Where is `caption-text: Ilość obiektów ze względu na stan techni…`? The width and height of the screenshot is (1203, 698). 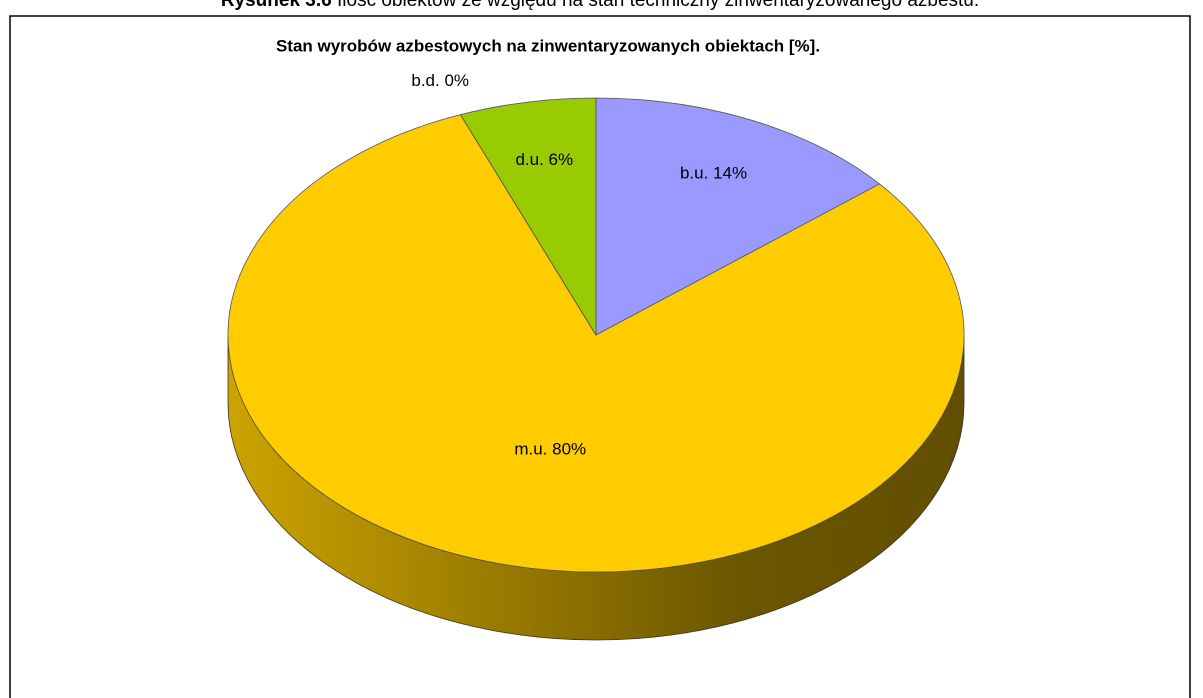 caption-text: Ilość obiektów ze względu na stan techni… is located at coordinates (658, 5).